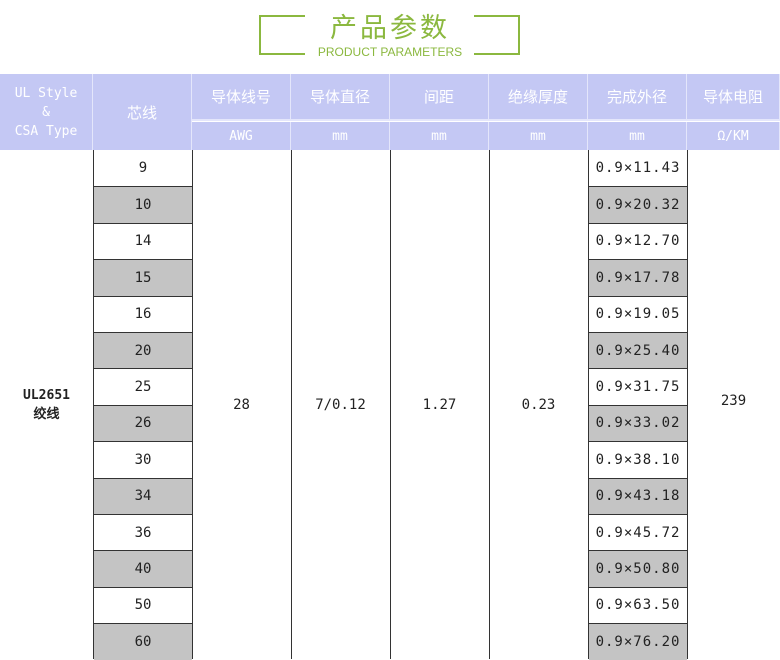  I want to click on od-cell: 0.9×20.32, so click(638, 204).